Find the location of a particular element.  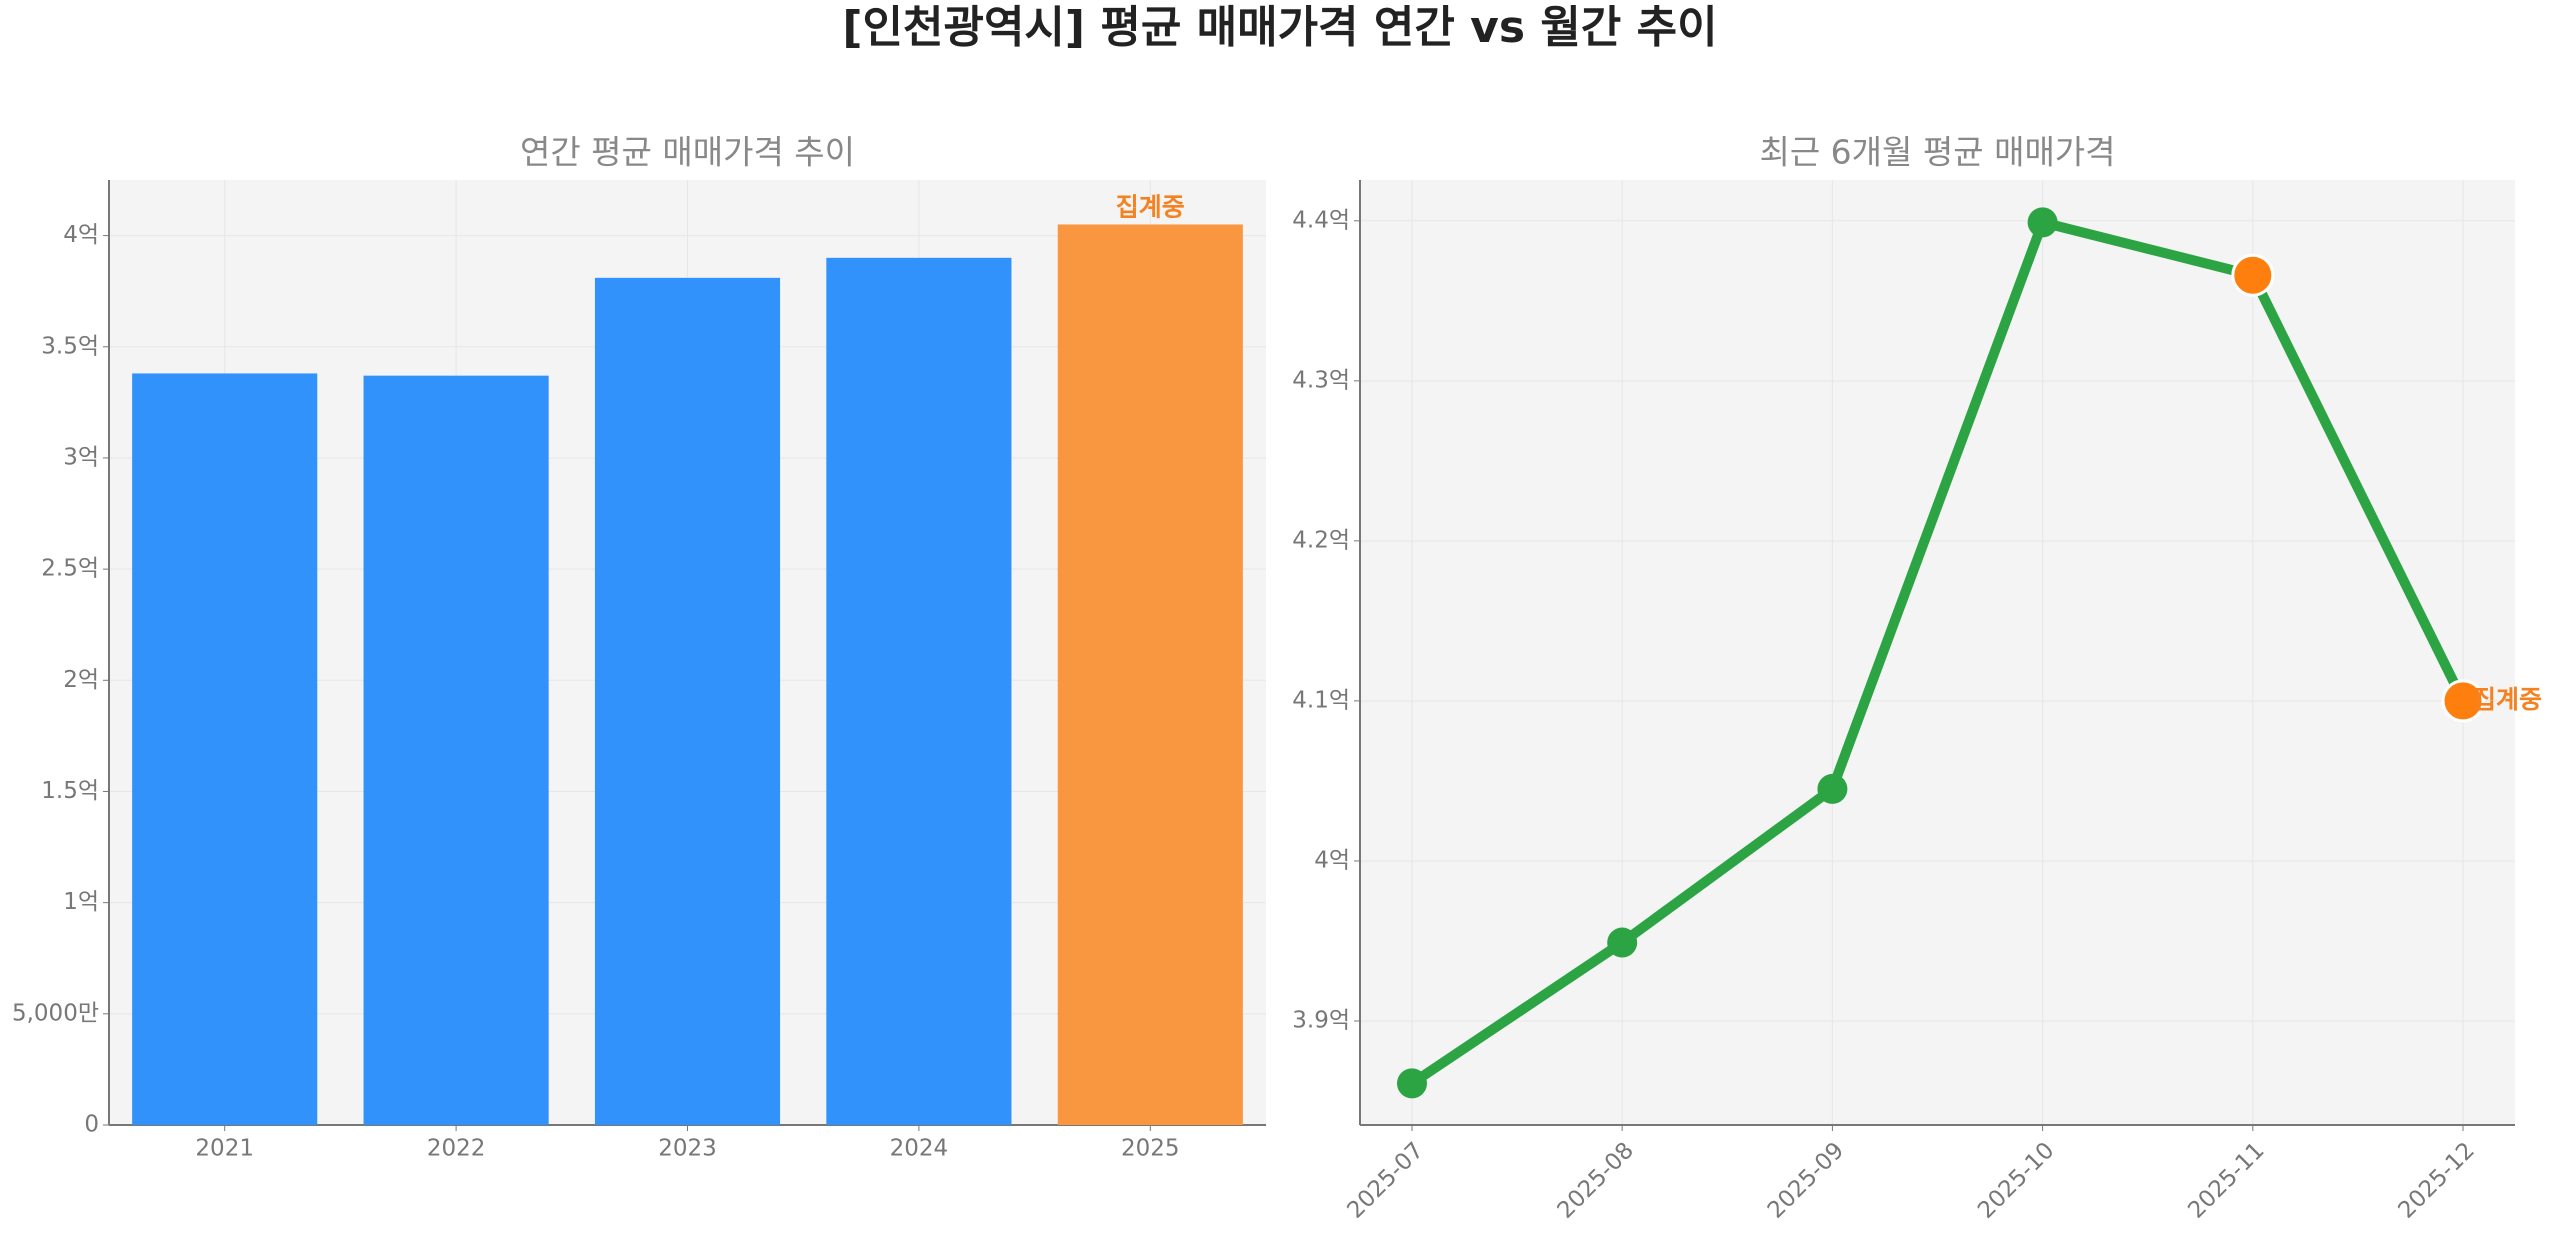

subplot-title: 최근 6개월 평균 매매가격 is located at coordinates (1937, 152).